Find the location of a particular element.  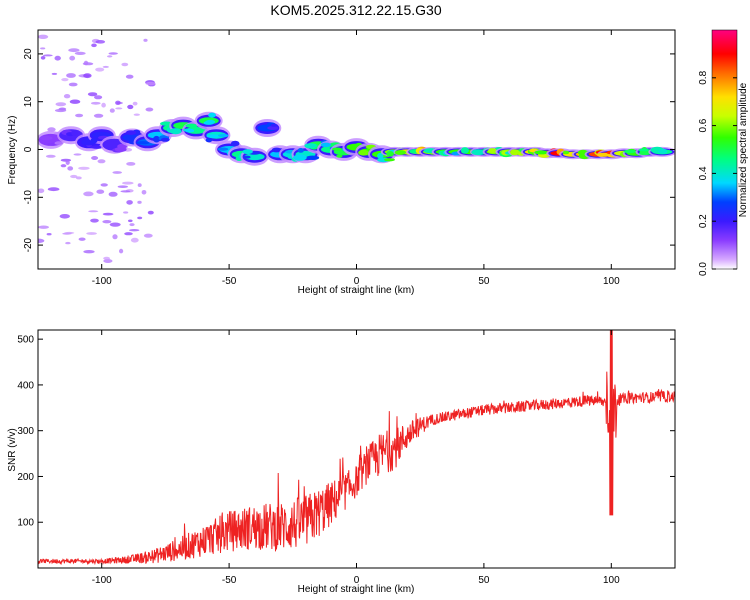

spectrogram-x-tick-label: 0 is located at coordinates (357, 281).